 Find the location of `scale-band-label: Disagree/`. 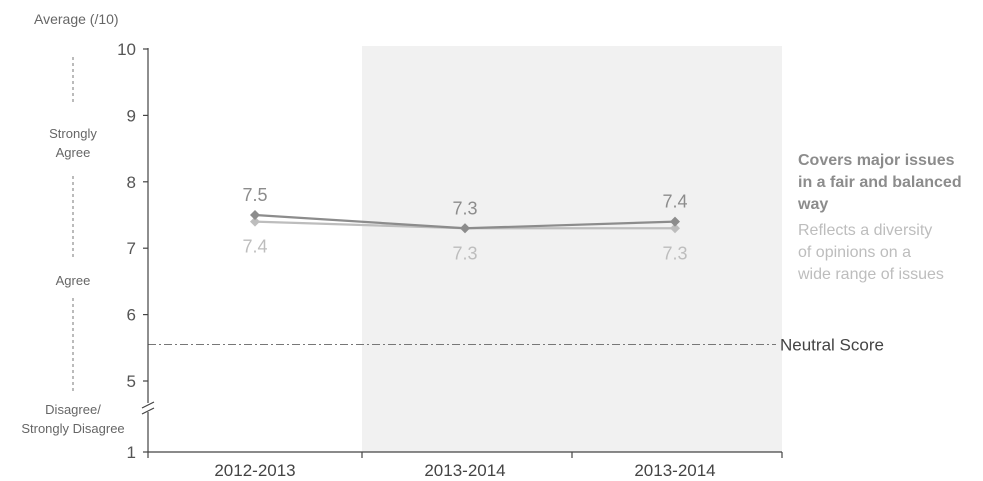

scale-band-label: Disagree/ is located at coordinates (73, 409).